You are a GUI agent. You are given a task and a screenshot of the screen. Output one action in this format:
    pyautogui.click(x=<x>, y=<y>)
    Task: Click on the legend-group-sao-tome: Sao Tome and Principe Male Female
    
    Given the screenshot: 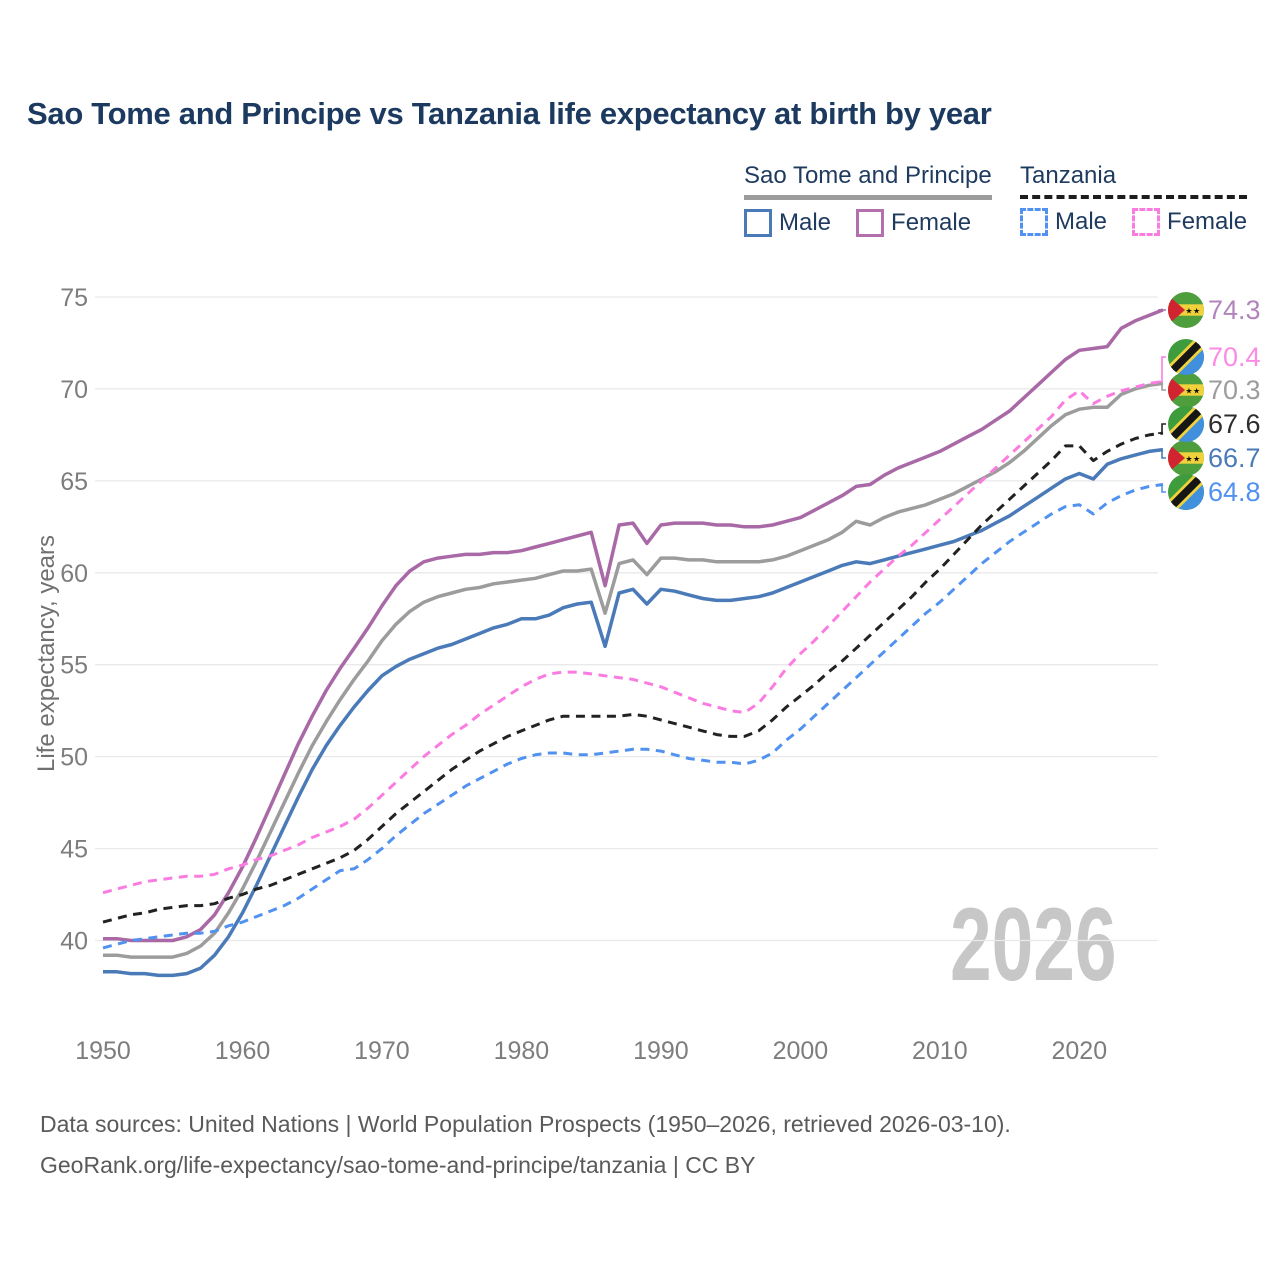 What is the action you would take?
    pyautogui.click(x=868, y=199)
    